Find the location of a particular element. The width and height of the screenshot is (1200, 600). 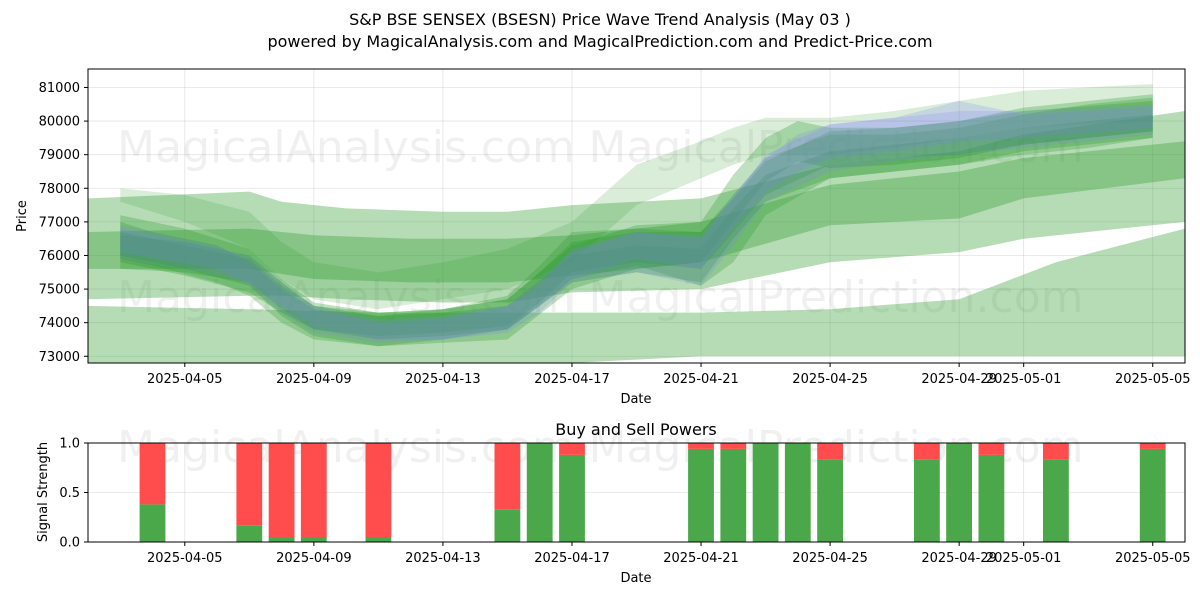

signal-xlabel: Date is located at coordinates (635, 578).